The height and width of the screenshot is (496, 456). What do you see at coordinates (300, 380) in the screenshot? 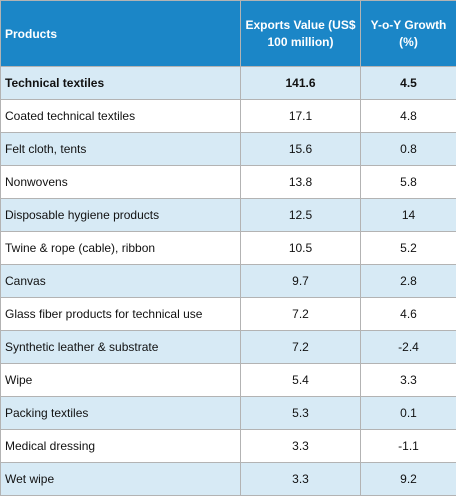
I see `exports-value-cell: 5.4` at bounding box center [300, 380].